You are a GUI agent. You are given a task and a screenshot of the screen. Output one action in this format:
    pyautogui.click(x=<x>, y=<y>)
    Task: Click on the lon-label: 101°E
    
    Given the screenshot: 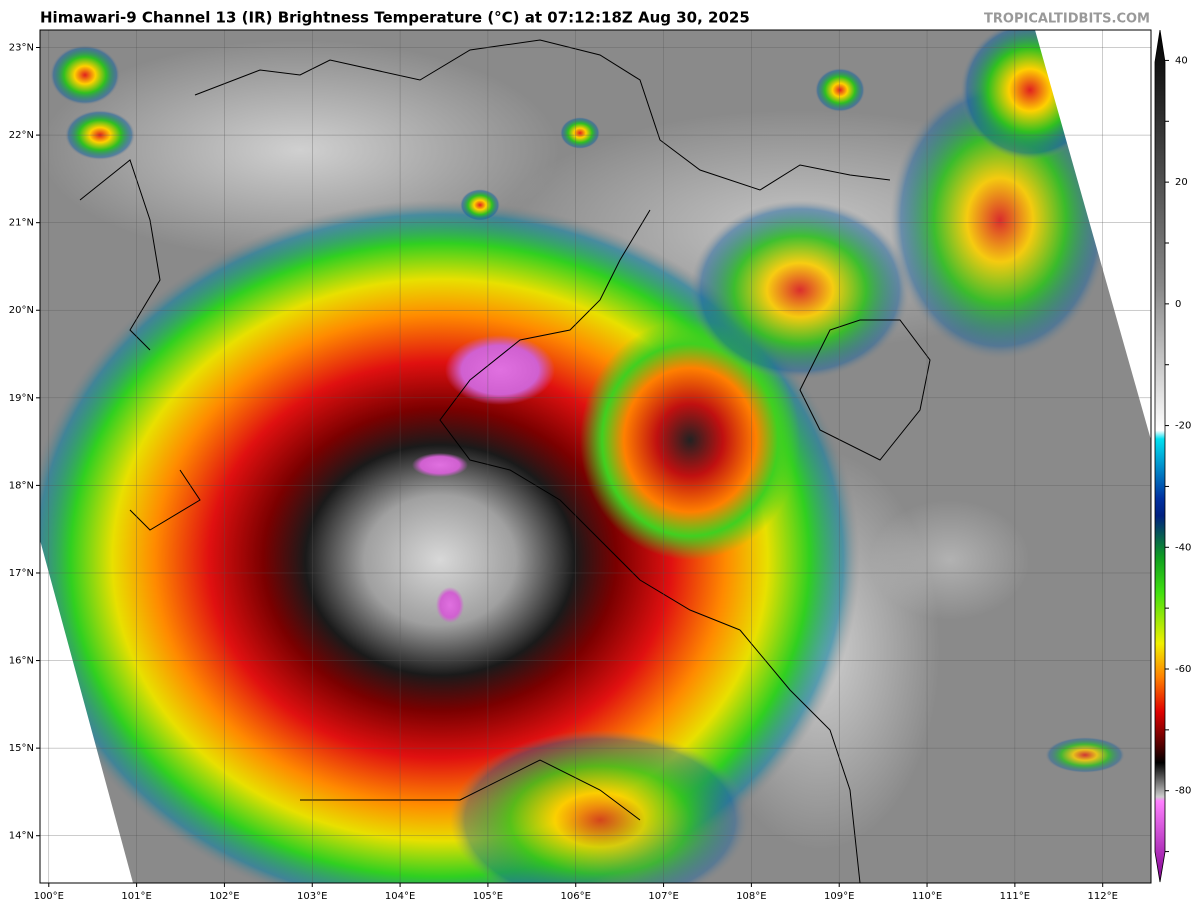 What is the action you would take?
    pyautogui.click(x=136, y=896)
    